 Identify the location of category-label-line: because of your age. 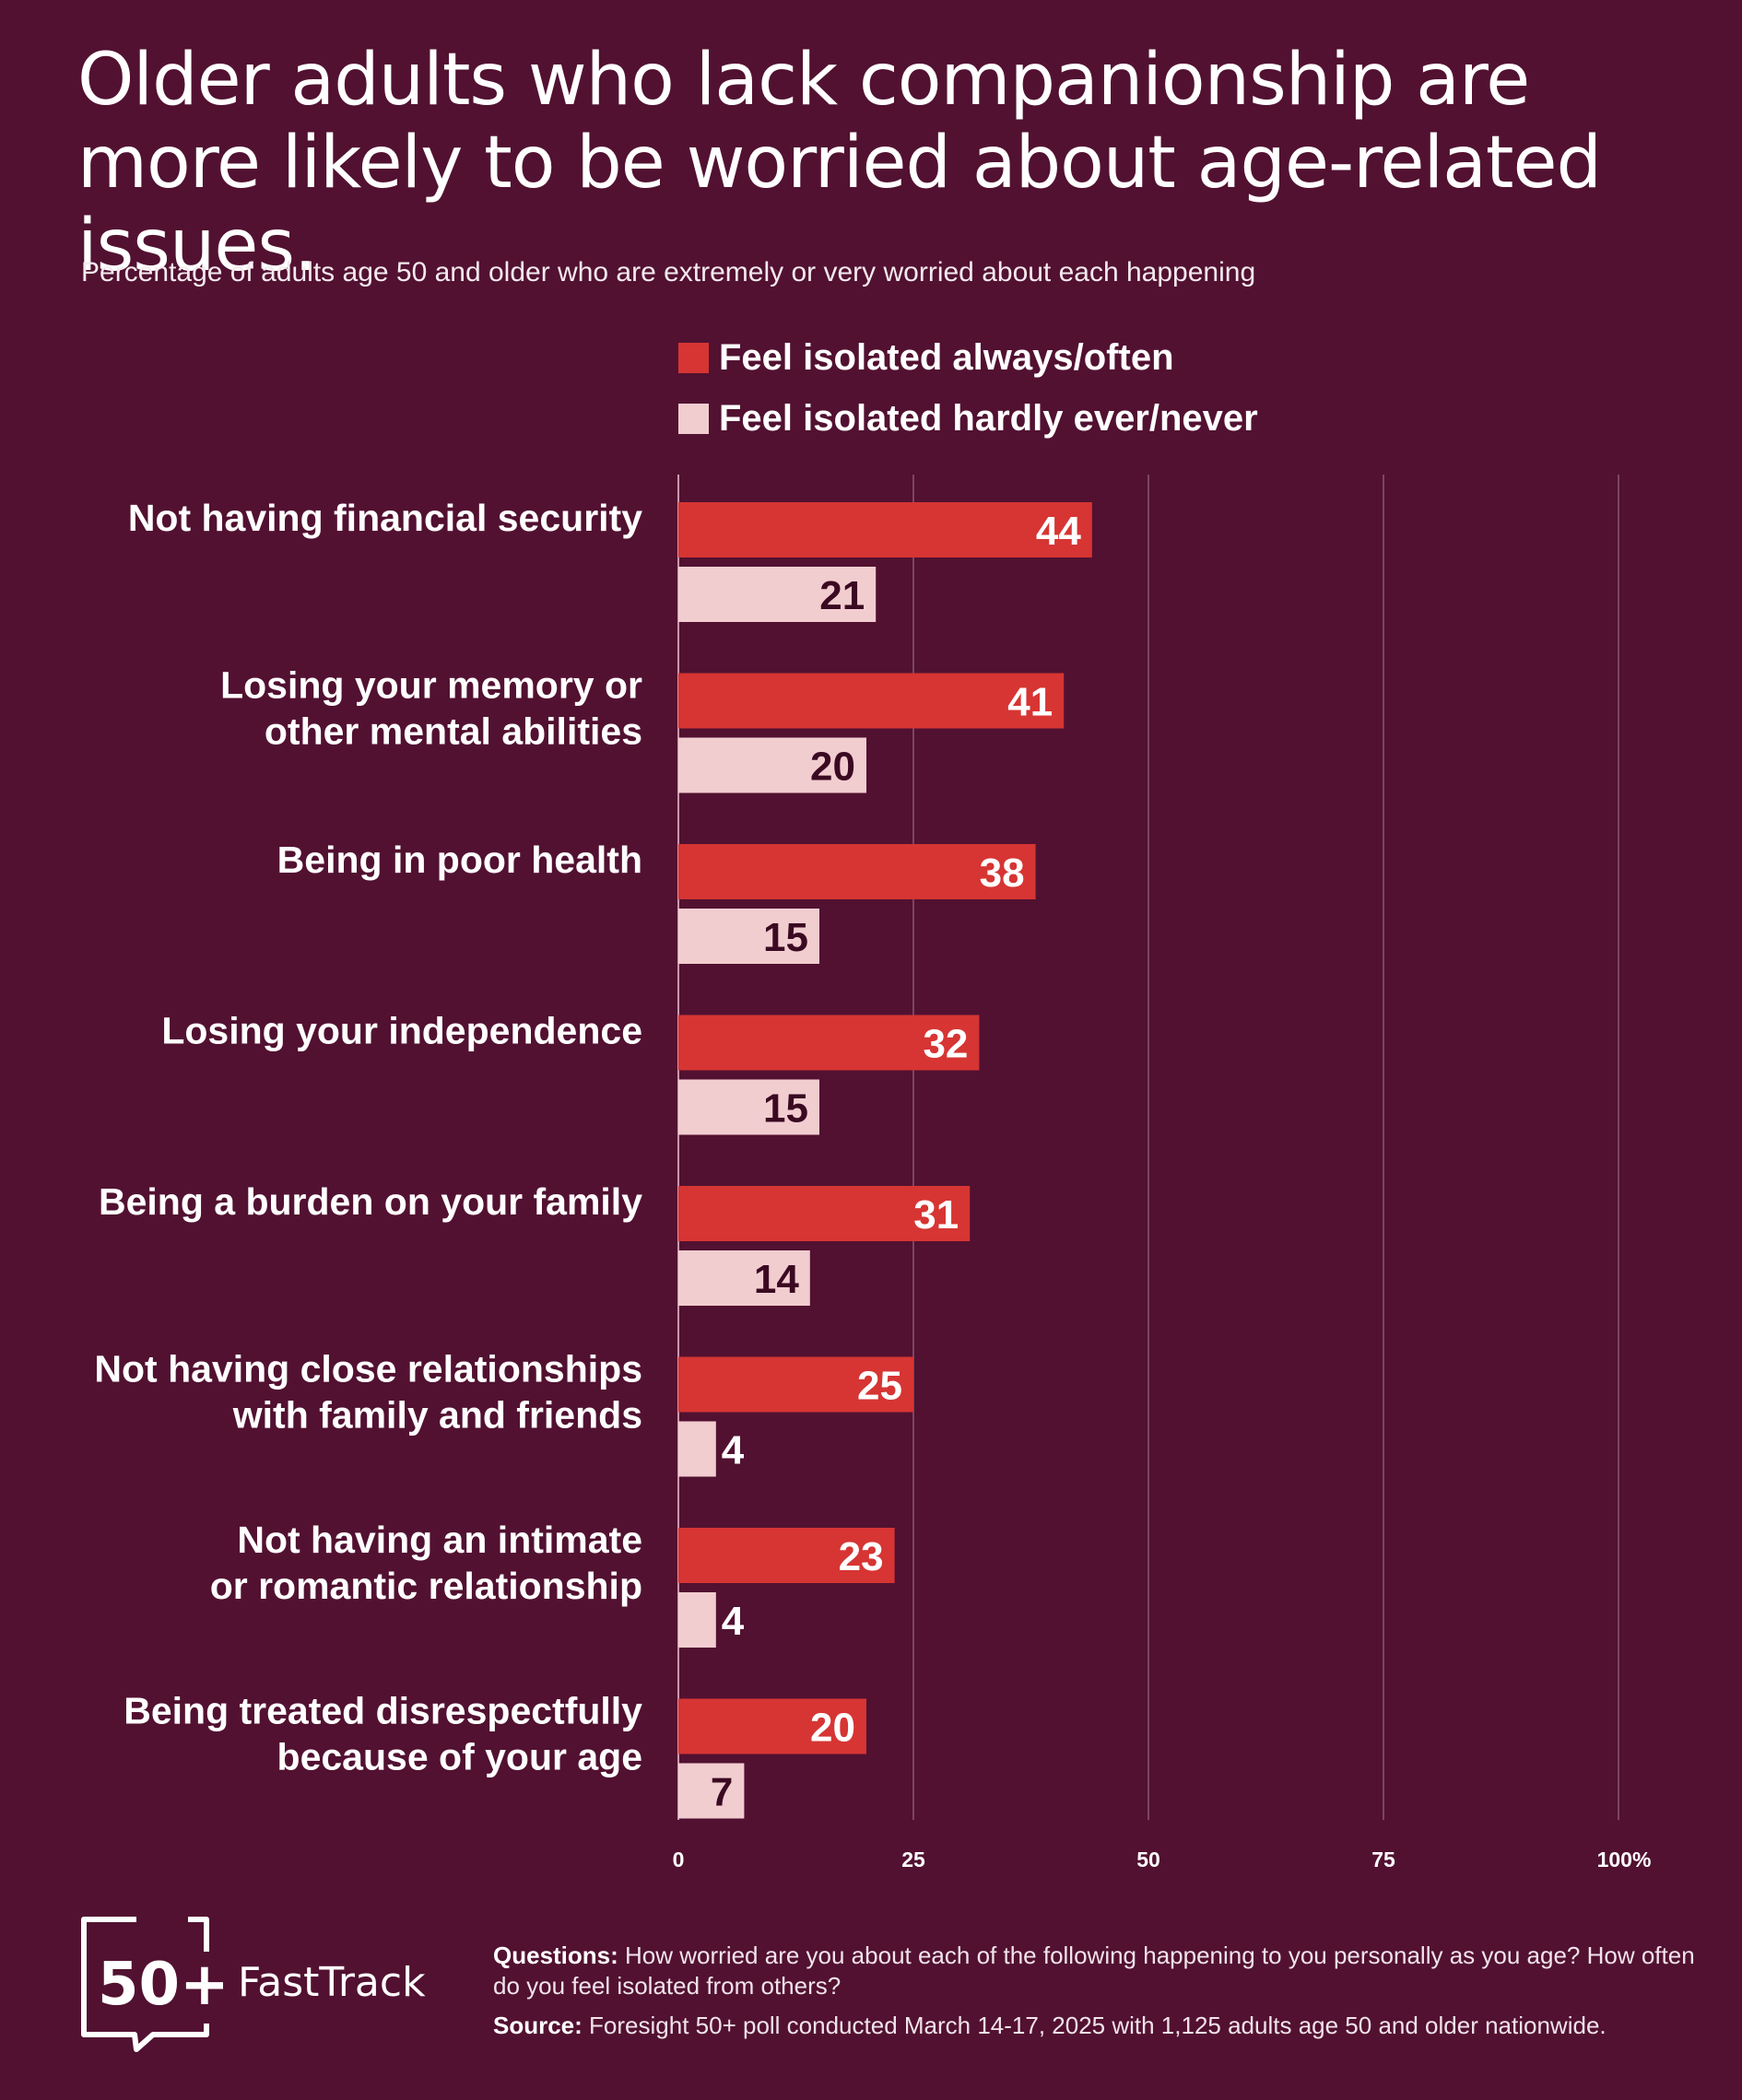
(459, 1757).